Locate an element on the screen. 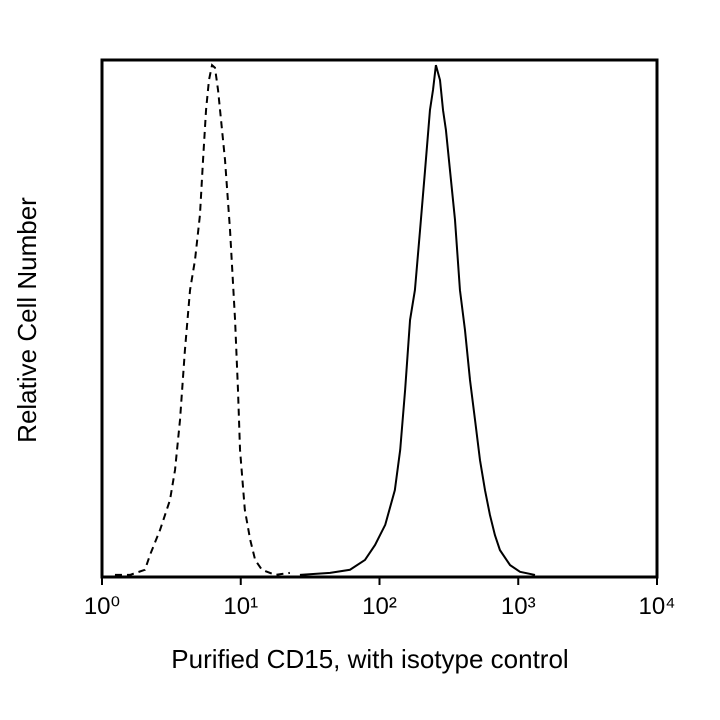 This screenshot has width=720, height=720. x-tick-label: 10¹ is located at coordinates (240, 606).